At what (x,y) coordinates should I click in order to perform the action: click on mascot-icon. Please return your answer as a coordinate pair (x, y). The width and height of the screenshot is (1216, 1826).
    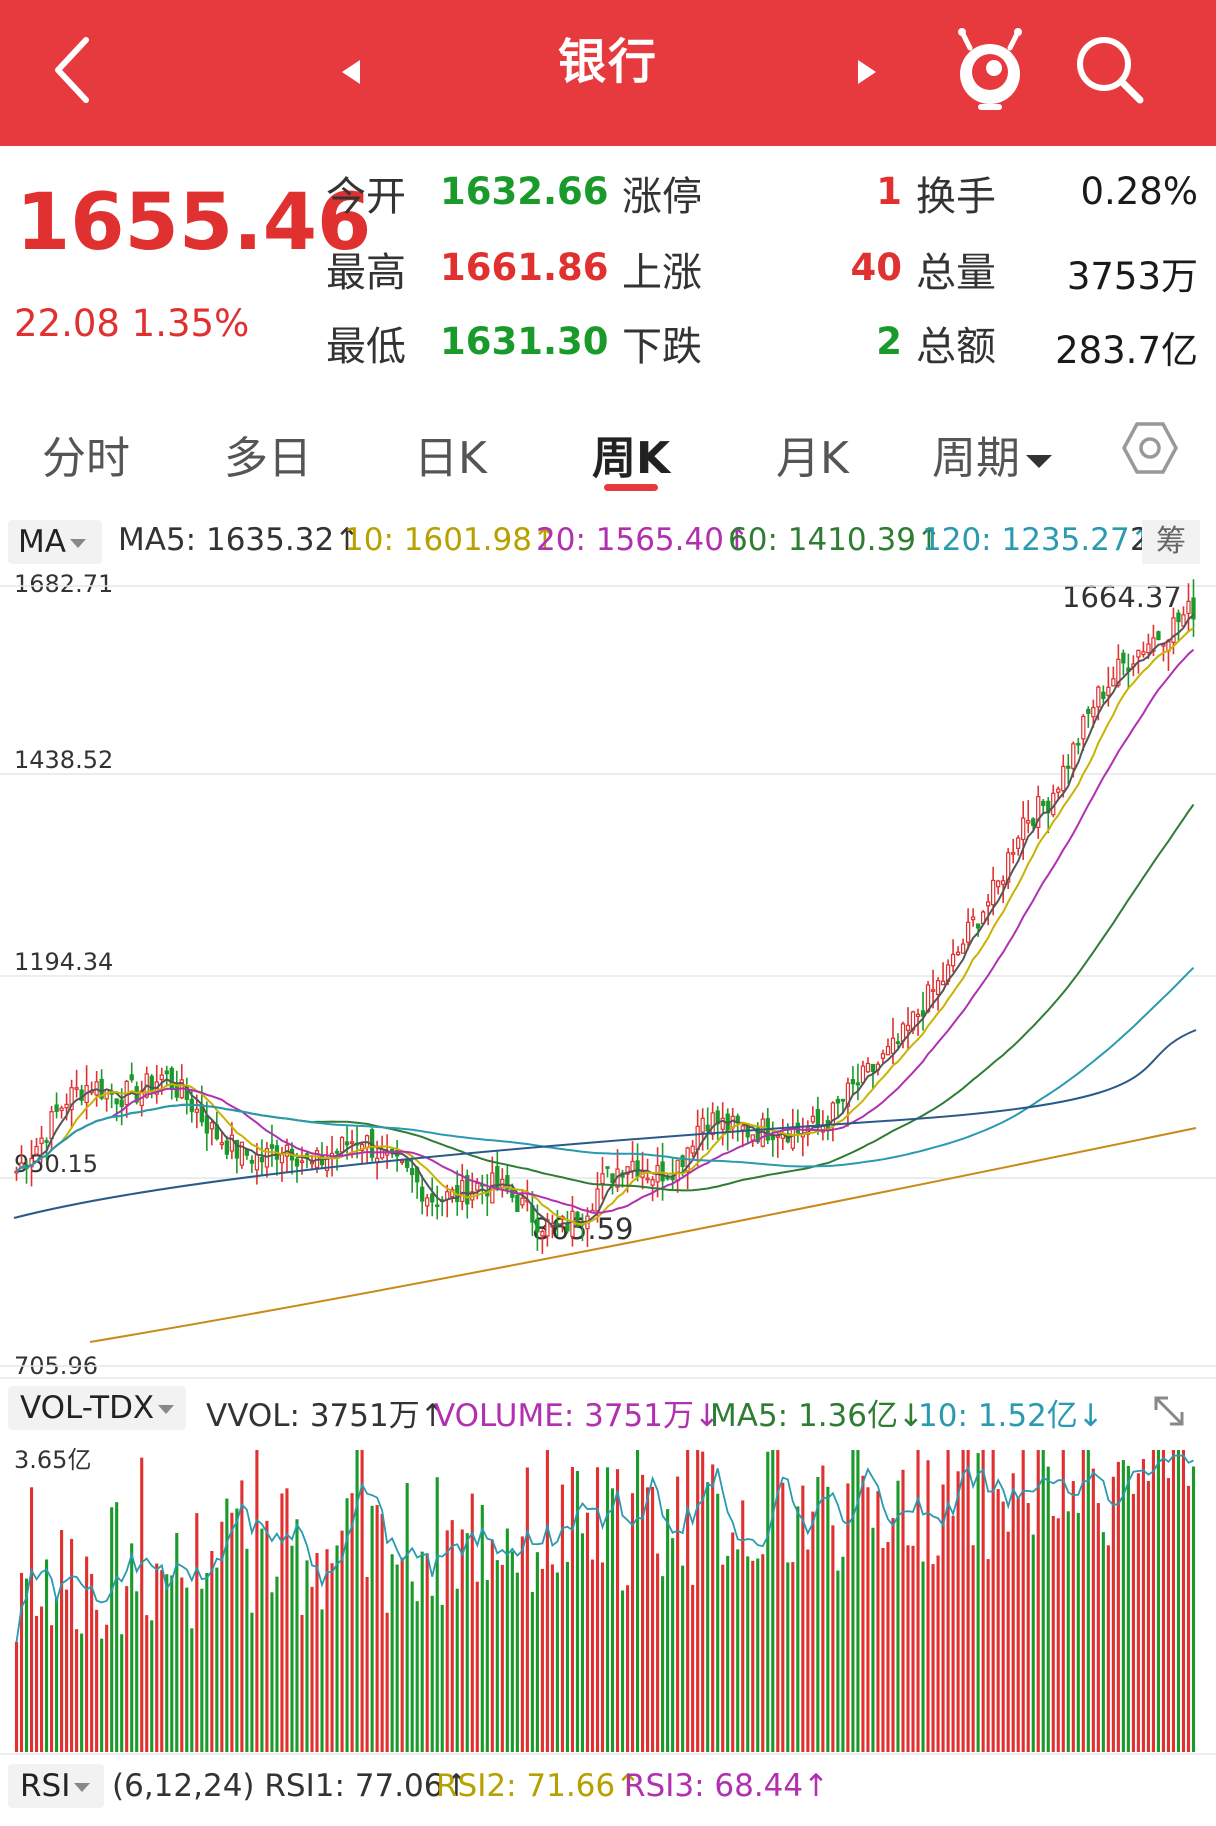
    Looking at the image, I should click on (990, 69).